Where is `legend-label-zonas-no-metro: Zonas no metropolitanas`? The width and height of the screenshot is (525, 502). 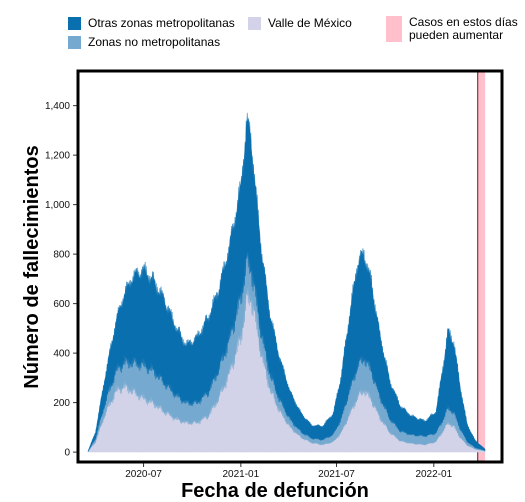
legend-label-zonas-no-metro: Zonas no metropolitanas is located at coordinates (154, 42).